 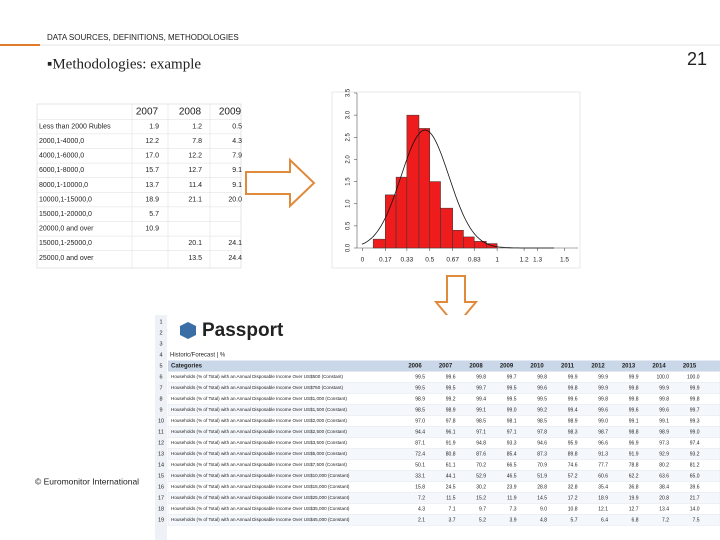 I want to click on y-tick-label: 0.0, so click(x=349, y=247).